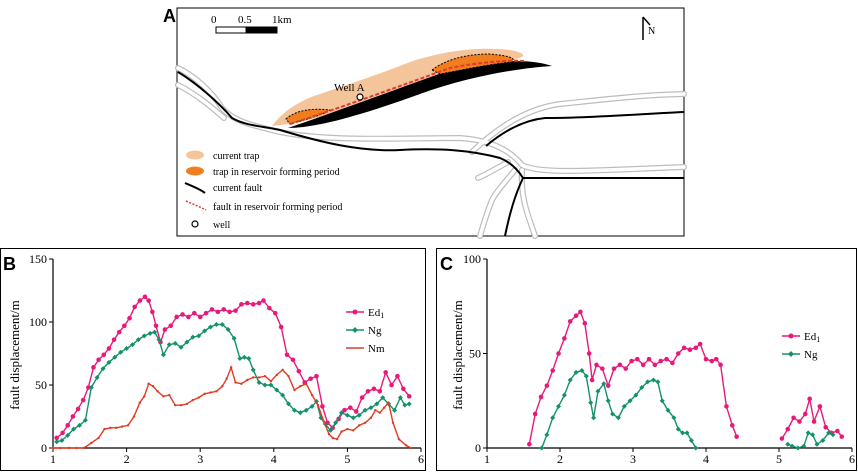 The image size is (858, 472). Describe the element at coordinates (277, 207) in the screenshot. I see `legend-fault-forming: fault in reservoir forming period` at that location.